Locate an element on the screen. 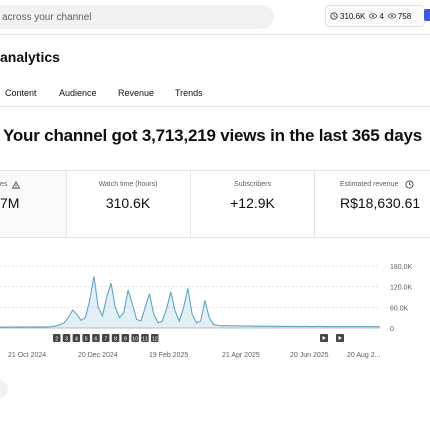 This screenshot has width=430, height=430. y-tick-label: 0 is located at coordinates (392, 329).